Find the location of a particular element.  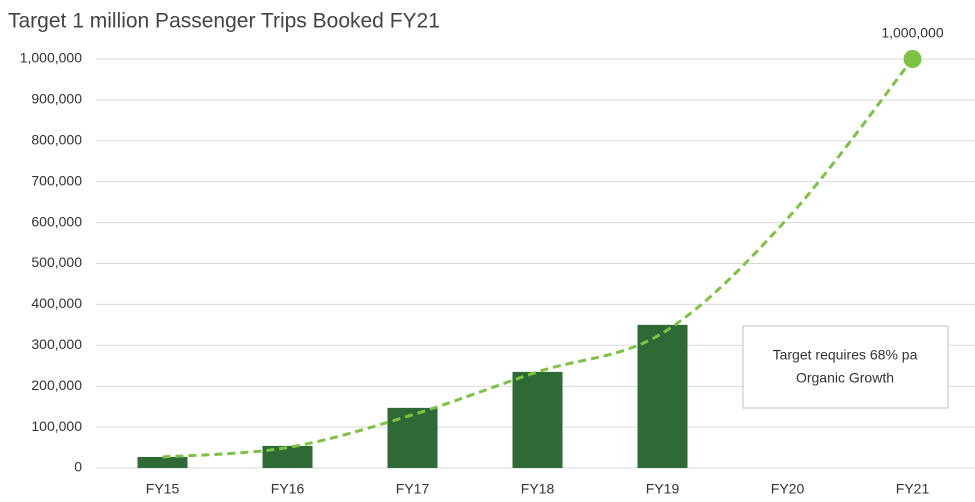

y-tick-label: 1,000,000 is located at coordinates (51, 58).